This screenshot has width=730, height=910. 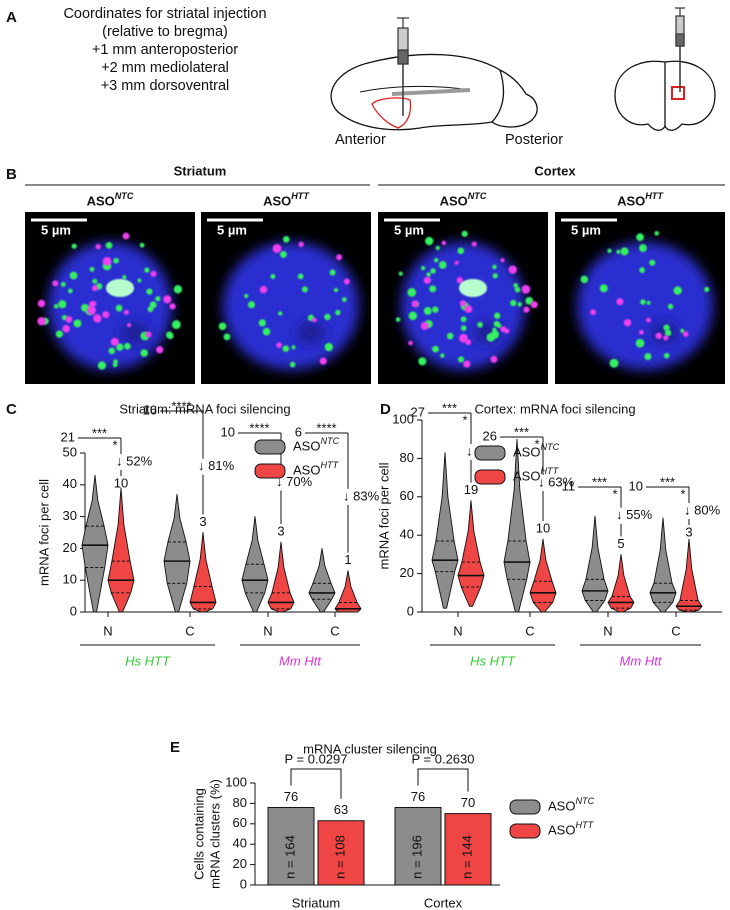 What do you see at coordinates (442, 758) in the screenshot?
I see `p-label: P = 0.2630` at bounding box center [442, 758].